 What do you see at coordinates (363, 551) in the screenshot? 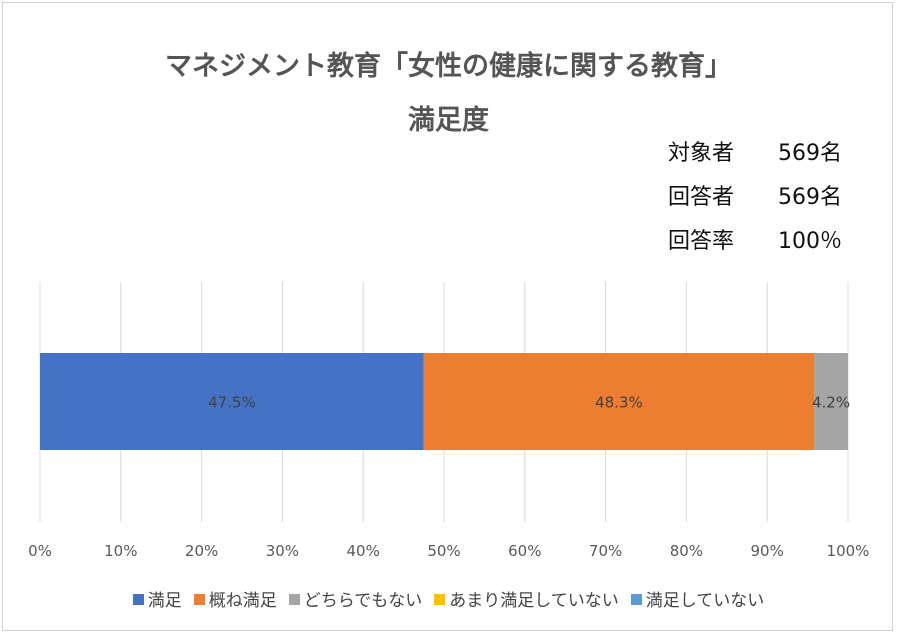
I see `x-tick-label: 40%` at bounding box center [363, 551].